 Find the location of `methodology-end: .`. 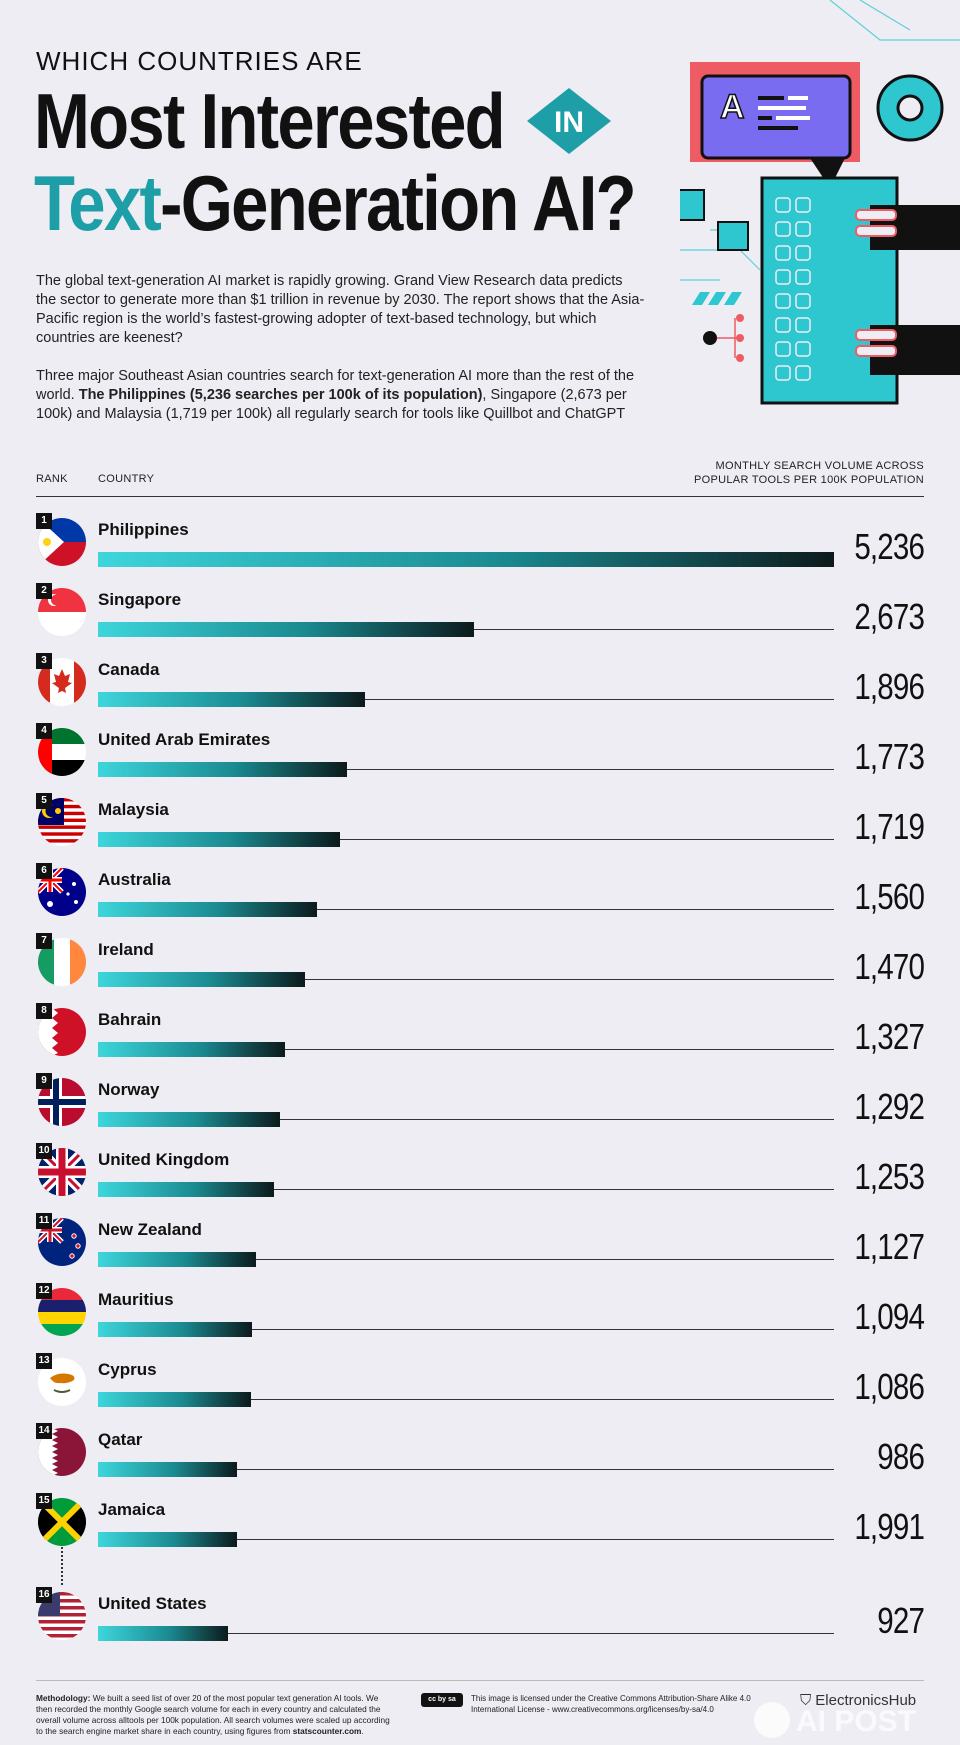

methodology-end: . is located at coordinates (362, 1731).